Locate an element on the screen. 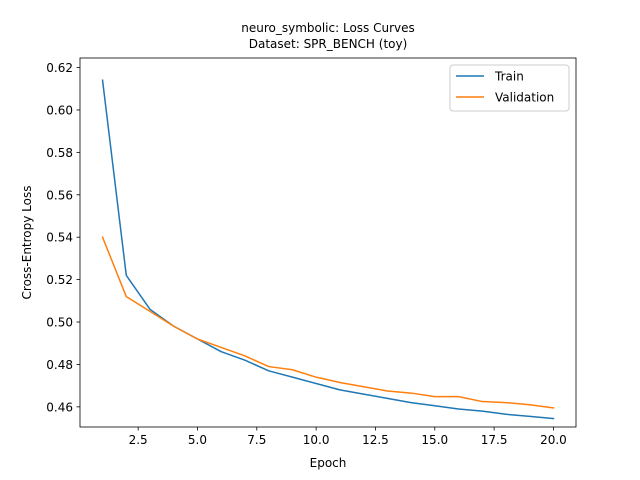  y-tick-label: 0.46 is located at coordinates (59, 407).